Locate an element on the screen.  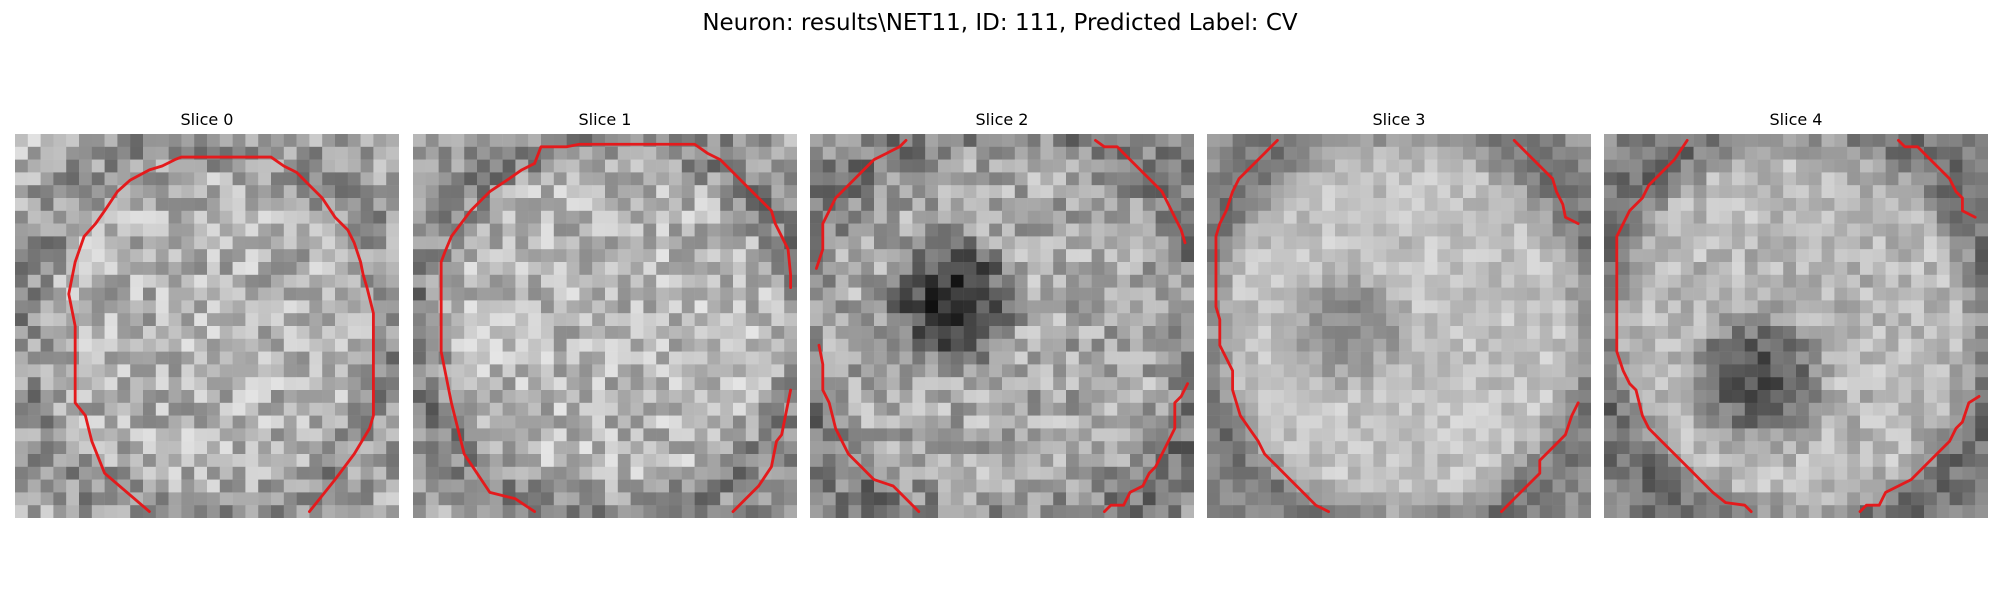
slice-contour-4b is located at coordinates (1936, 178).